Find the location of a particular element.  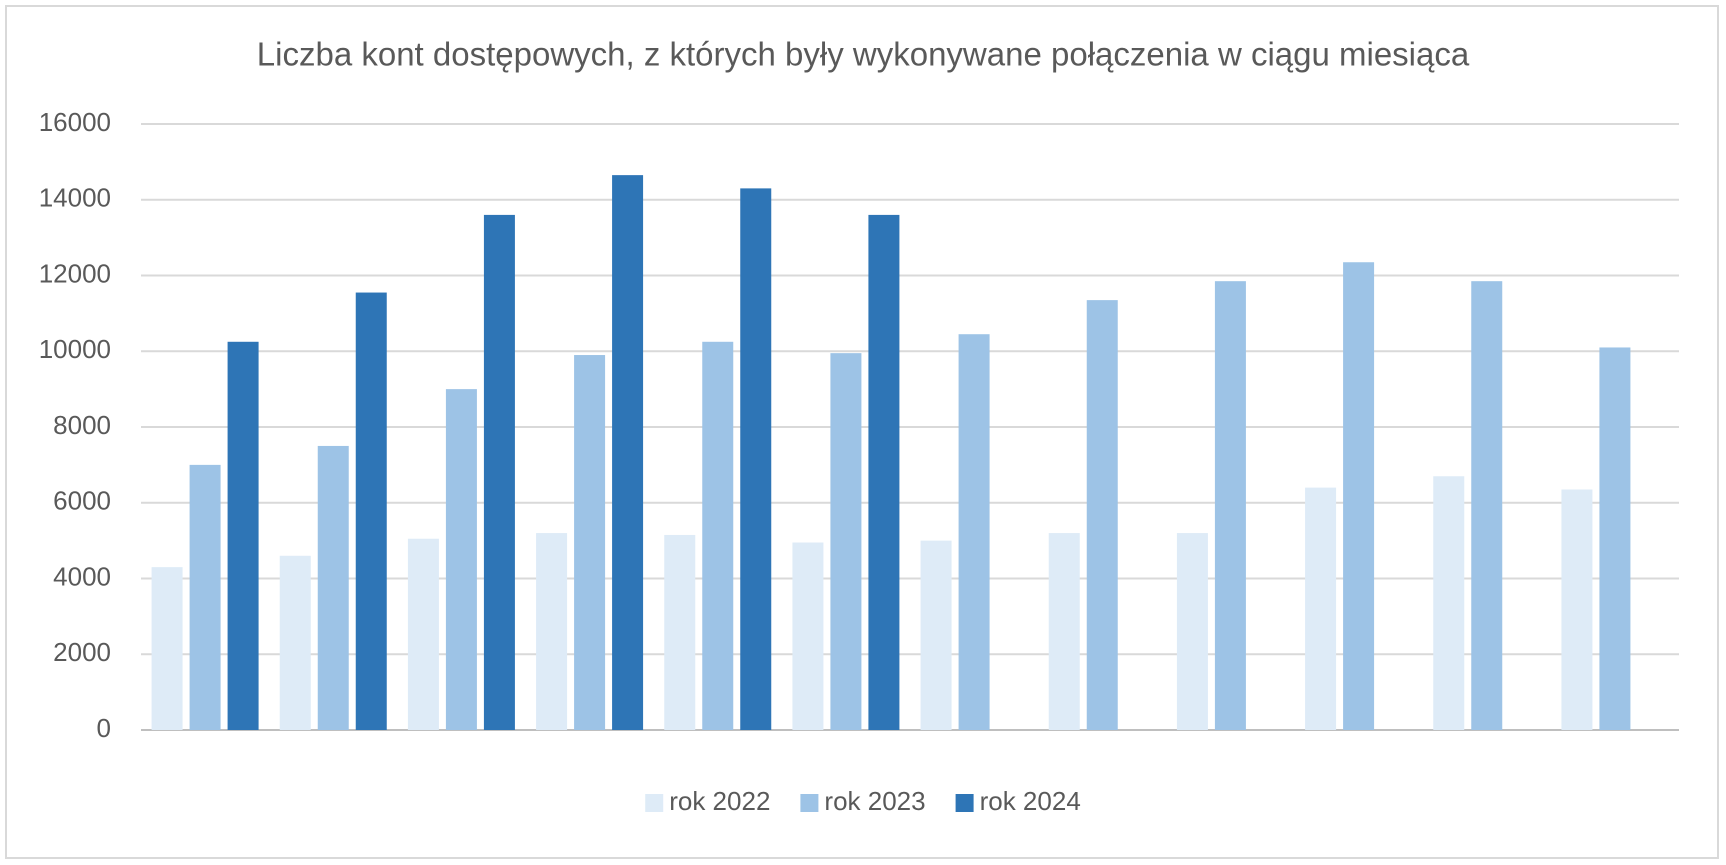

y-tick-label: 12000 is located at coordinates (75, 273).